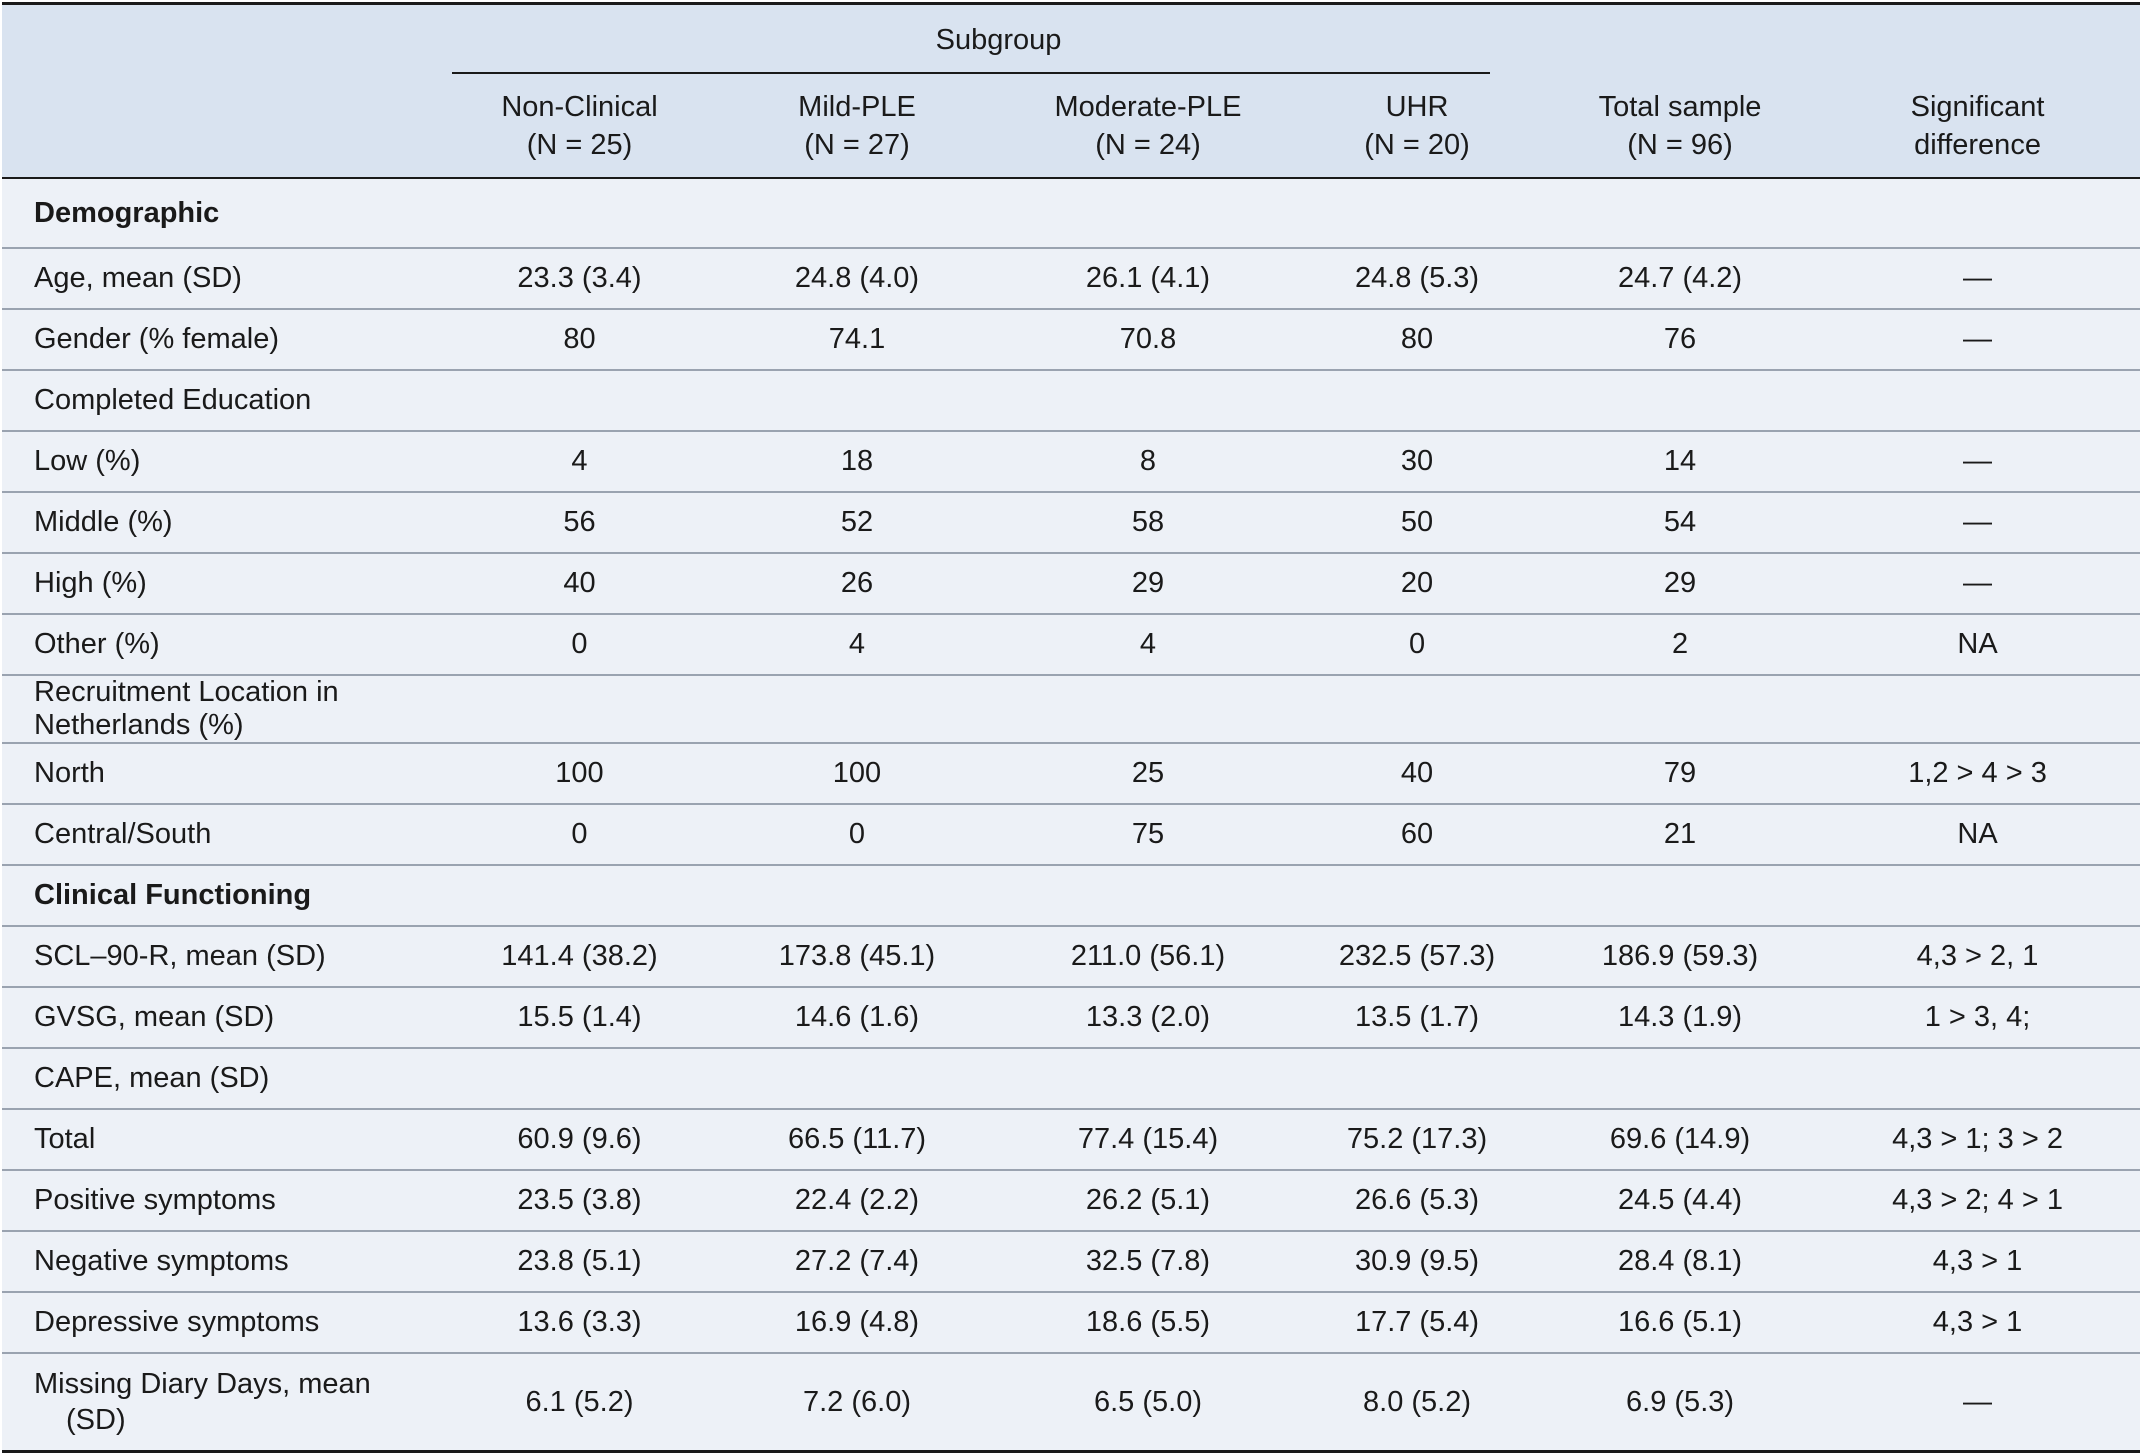 Image resolution: width=2142 pixels, height=1453 pixels. Describe the element at coordinates (227, 1323) in the screenshot. I see `row-label-cell: Depressive symptoms` at that location.